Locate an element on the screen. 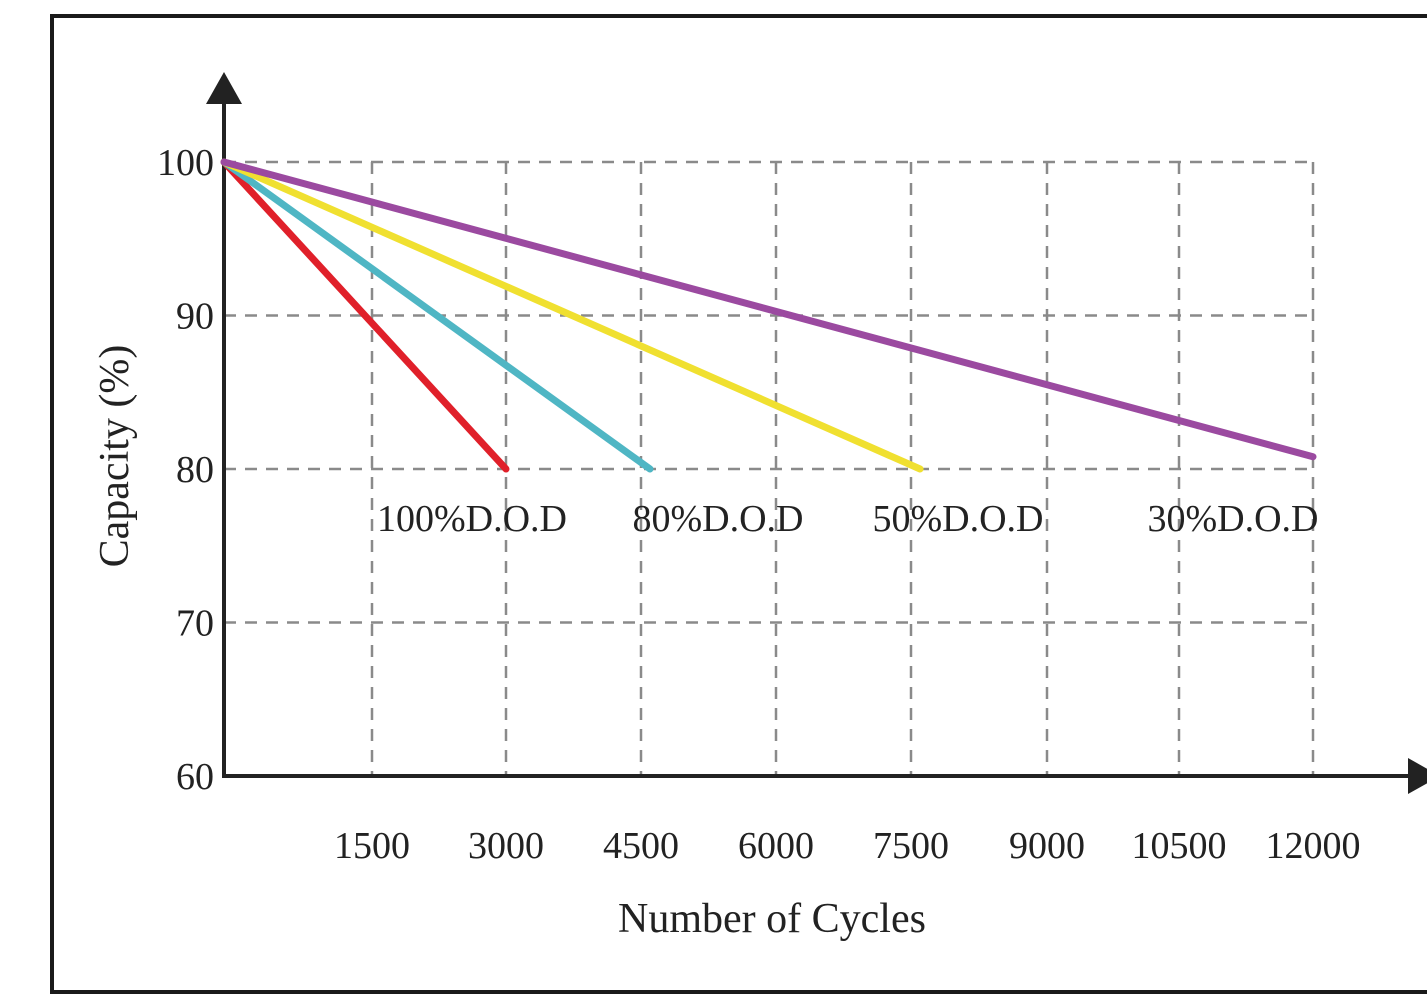 The image size is (1427, 994). y-tick-label-80: 80 is located at coordinates (195, 470).